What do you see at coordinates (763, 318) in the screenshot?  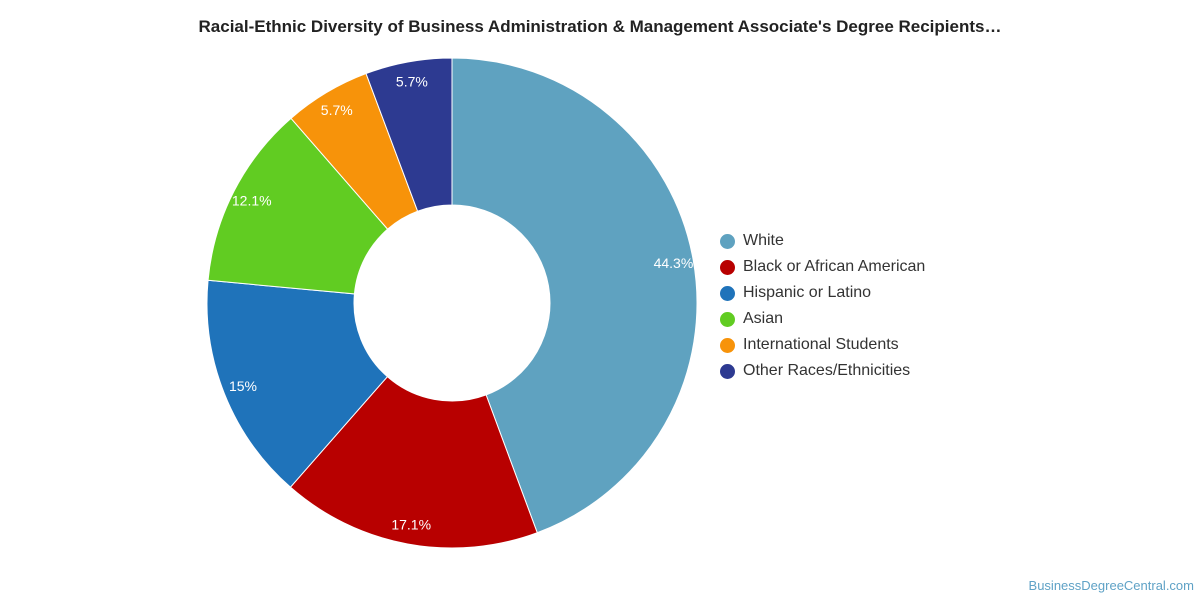 I see `legend-label: Asian` at bounding box center [763, 318].